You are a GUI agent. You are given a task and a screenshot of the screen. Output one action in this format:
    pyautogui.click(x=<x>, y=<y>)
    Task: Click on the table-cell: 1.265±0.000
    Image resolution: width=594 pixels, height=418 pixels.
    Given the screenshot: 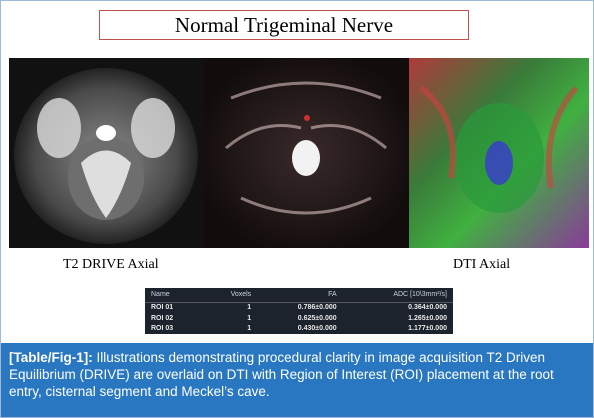 What is the action you would take?
    pyautogui.click(x=427, y=318)
    